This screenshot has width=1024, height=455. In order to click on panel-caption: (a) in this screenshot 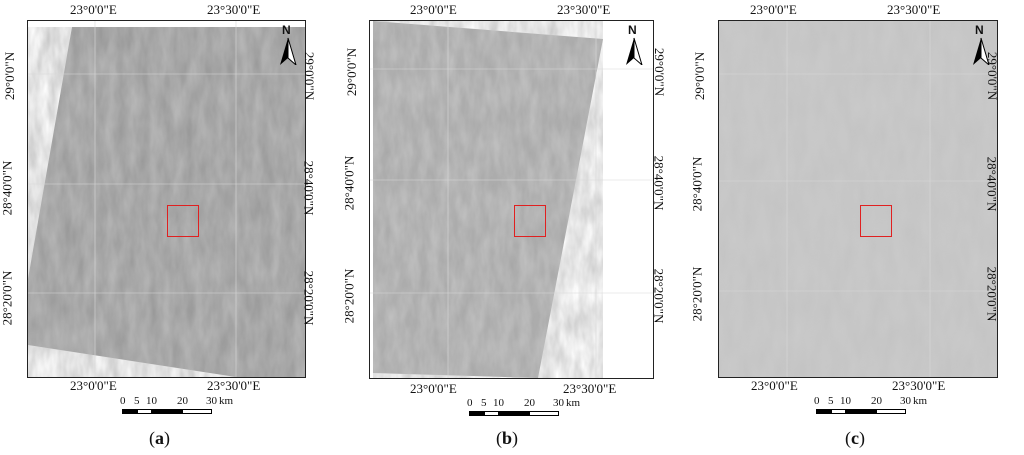, I will do `click(159, 438)`.